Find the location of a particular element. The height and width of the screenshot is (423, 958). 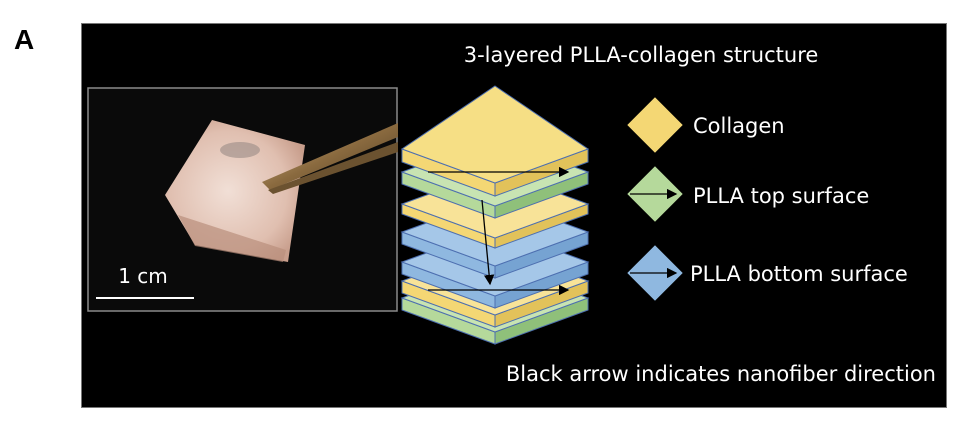

legend-label-collagen: Collagen is located at coordinates (739, 126).